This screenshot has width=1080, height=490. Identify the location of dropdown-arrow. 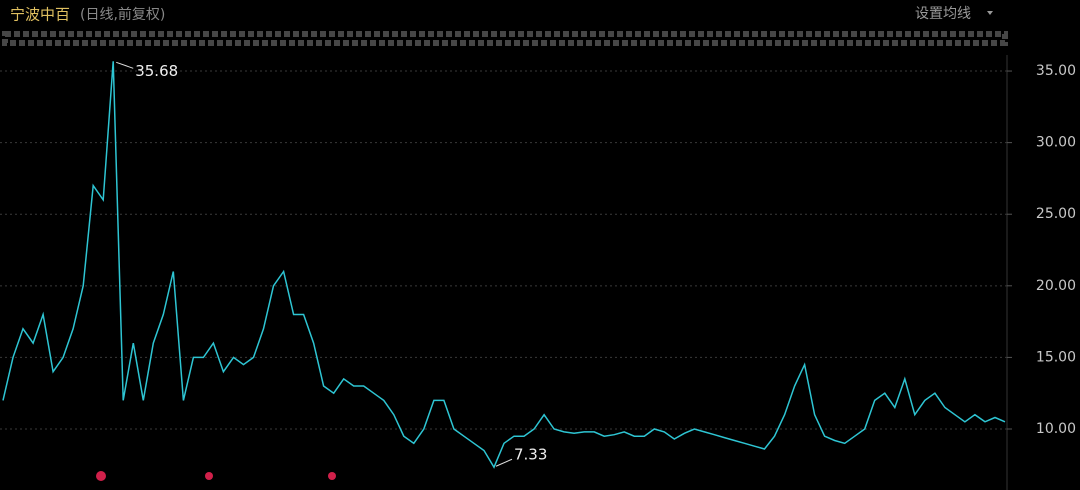
(990, 13).